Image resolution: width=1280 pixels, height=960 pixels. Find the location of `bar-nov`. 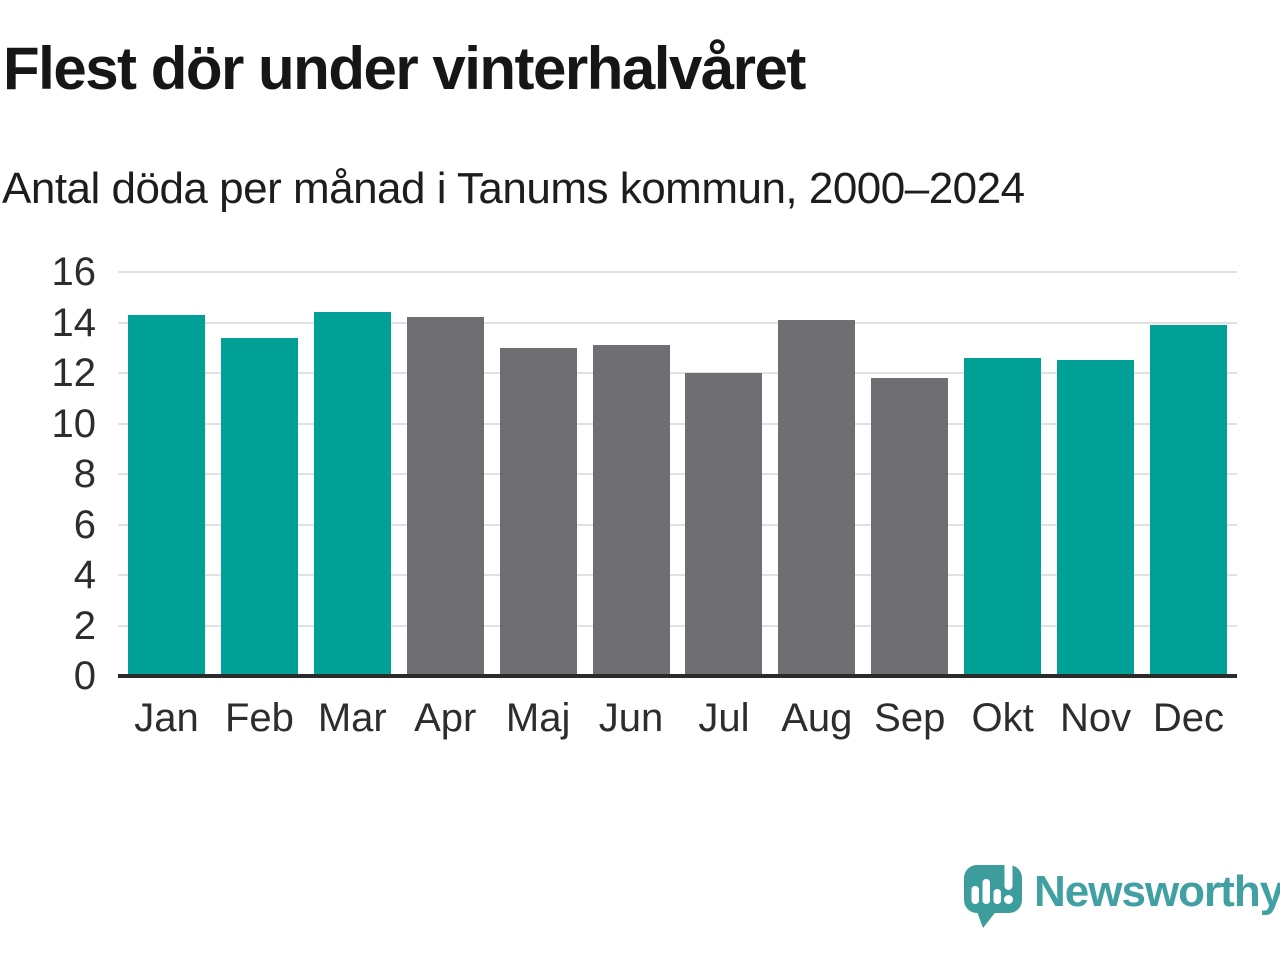

bar-nov is located at coordinates (1096, 518).